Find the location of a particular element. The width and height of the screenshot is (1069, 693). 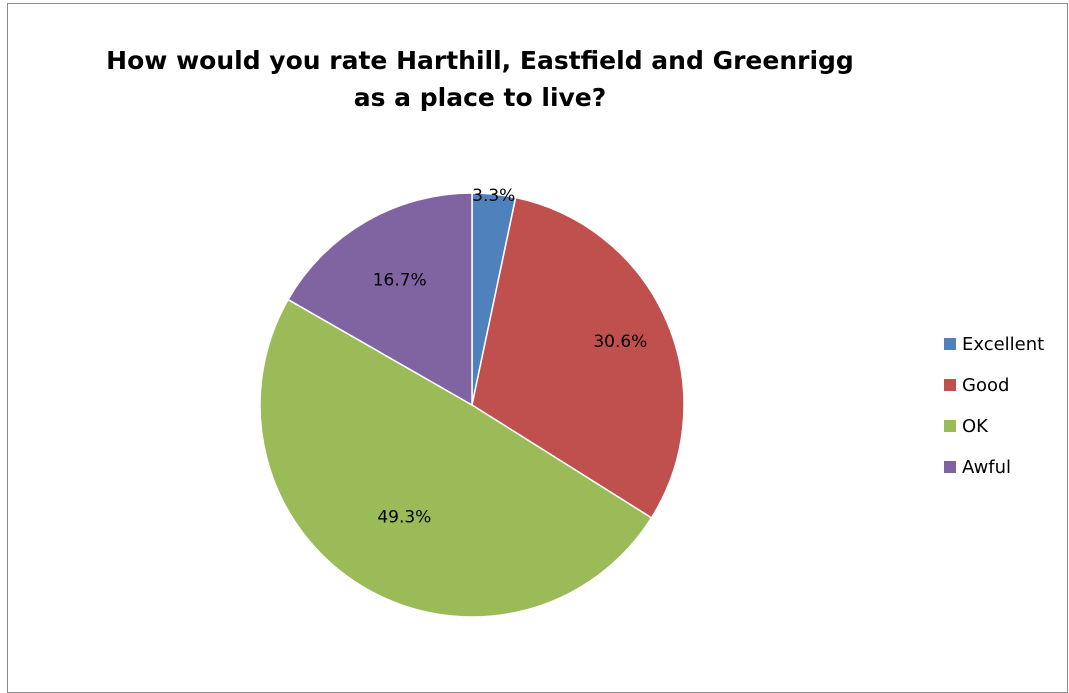

legend-label: Good is located at coordinates (986, 385).